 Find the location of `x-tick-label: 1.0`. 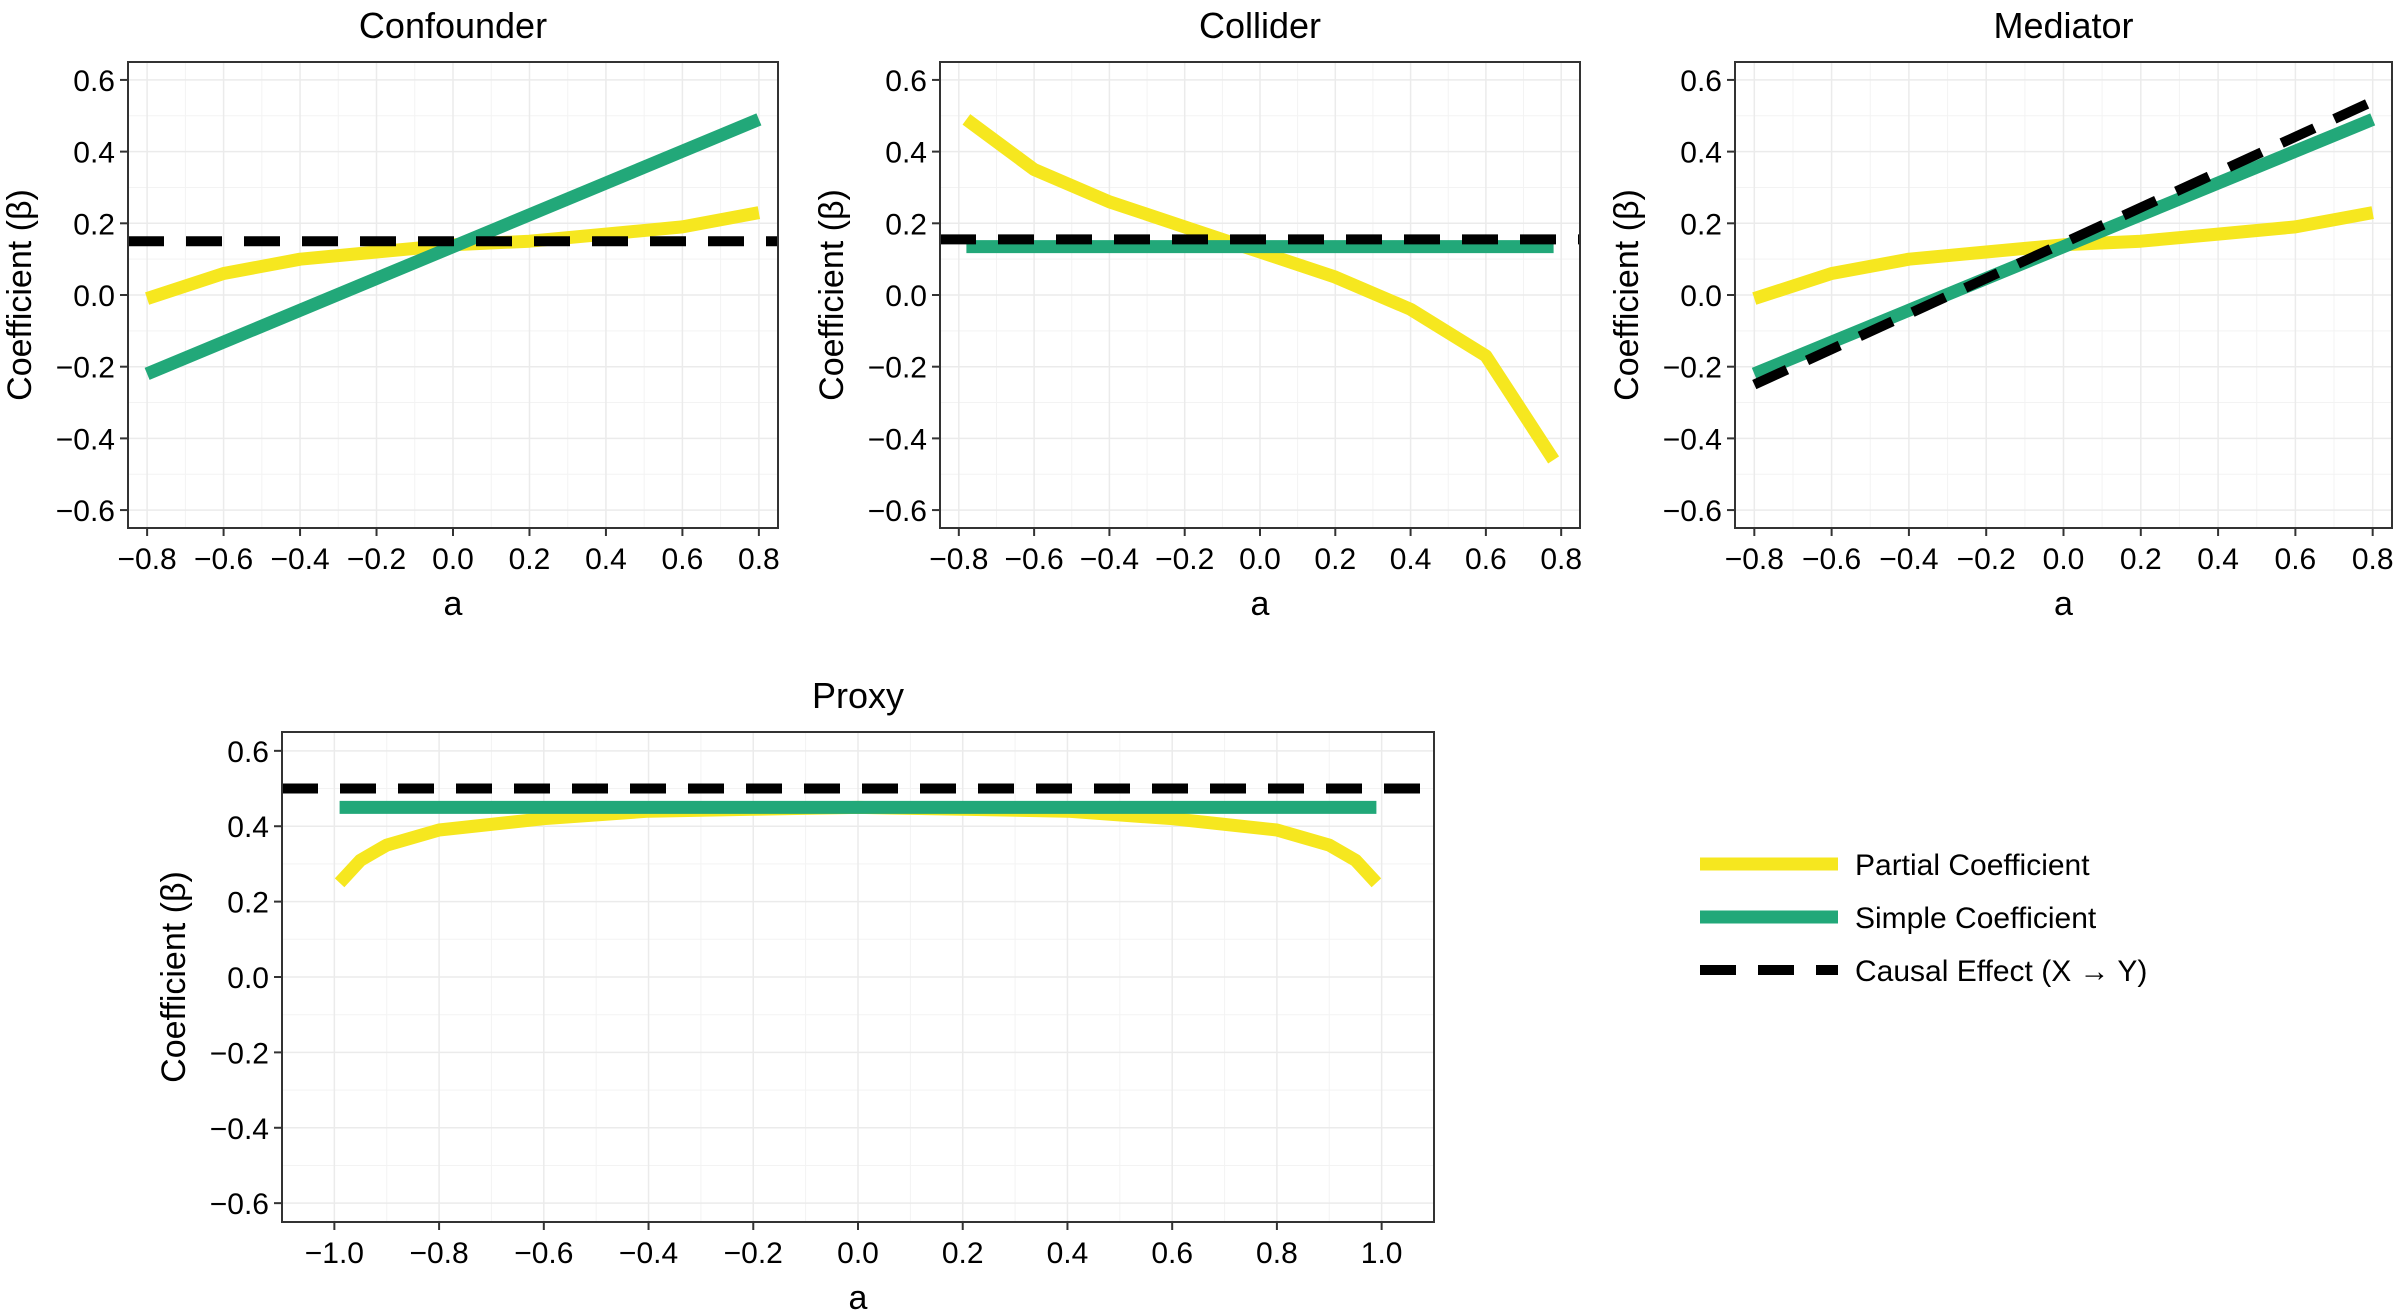

x-tick-label: 1.0 is located at coordinates (1382, 1253).